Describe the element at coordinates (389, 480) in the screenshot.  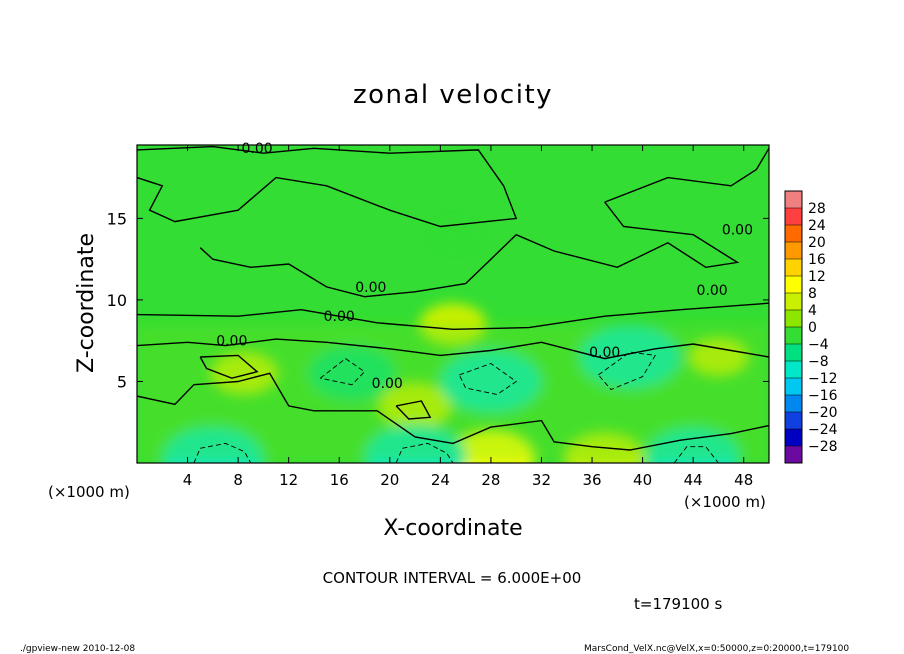
I see `x-tick-label: 20` at that location.